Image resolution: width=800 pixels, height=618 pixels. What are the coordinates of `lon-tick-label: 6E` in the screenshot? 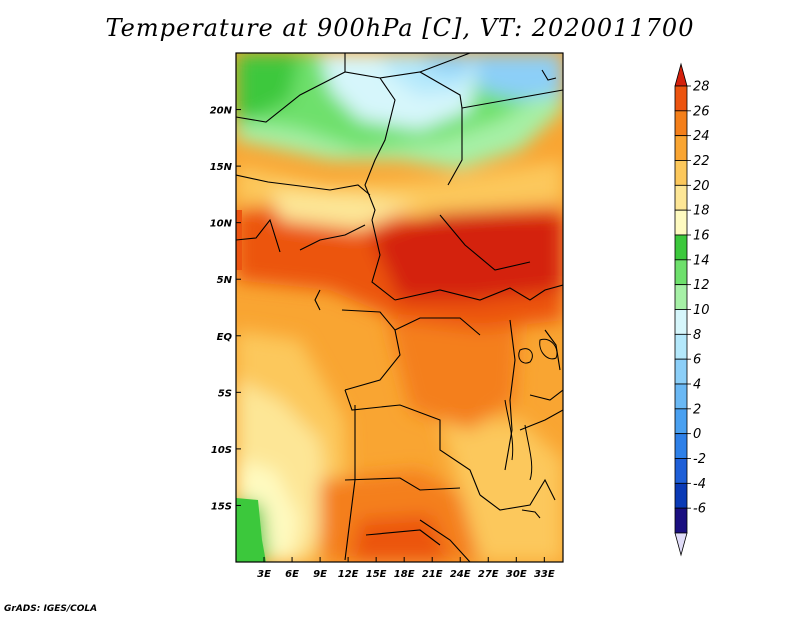 It's located at (292, 574).